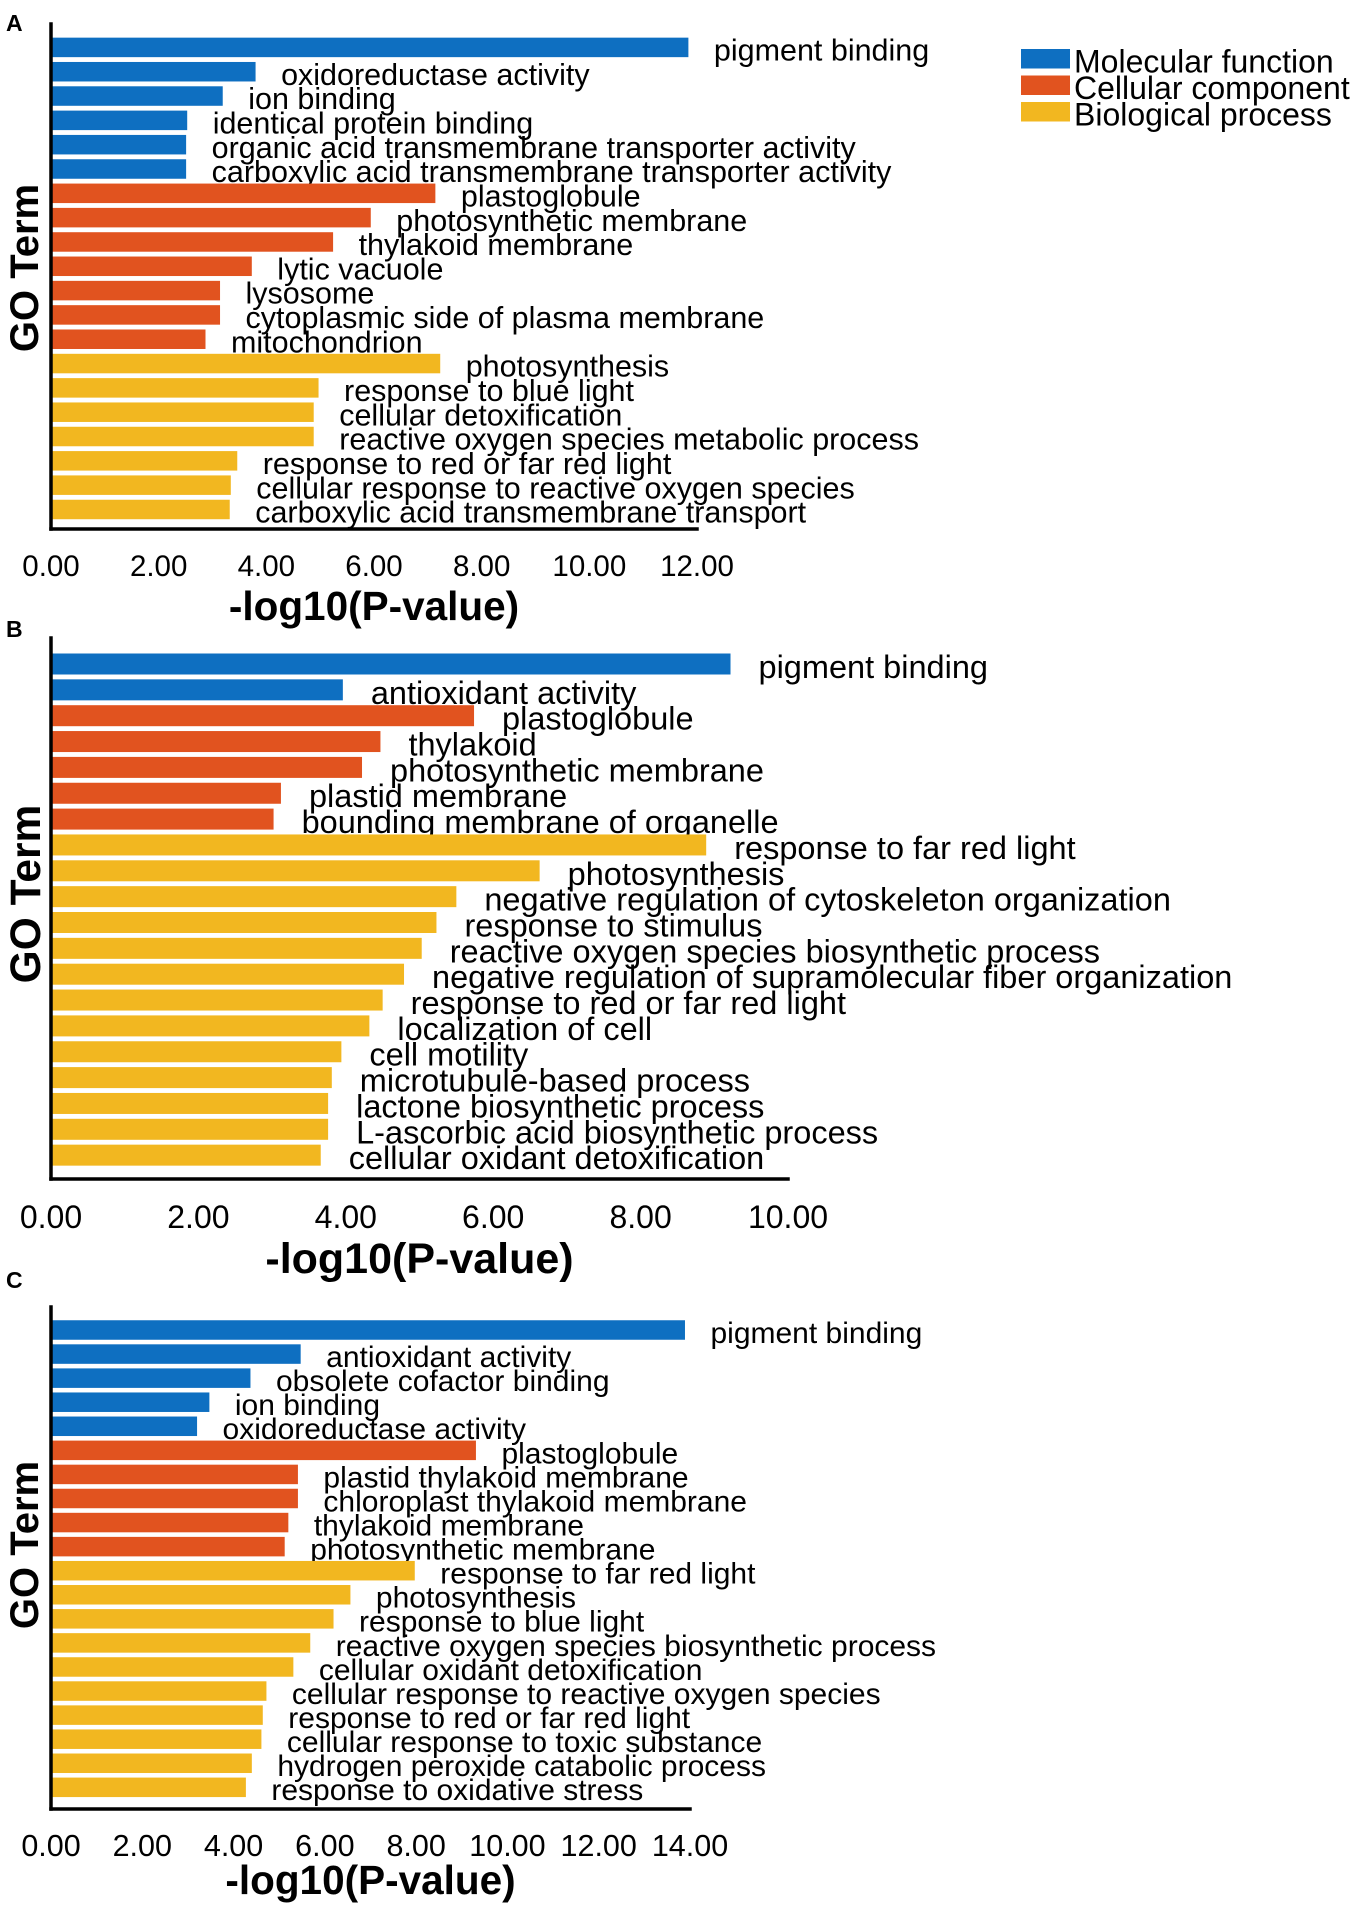 This screenshot has height=1909, width=1358. Describe the element at coordinates (153, 71) in the screenshot. I see `bar-oxidoreductase-activity` at that location.